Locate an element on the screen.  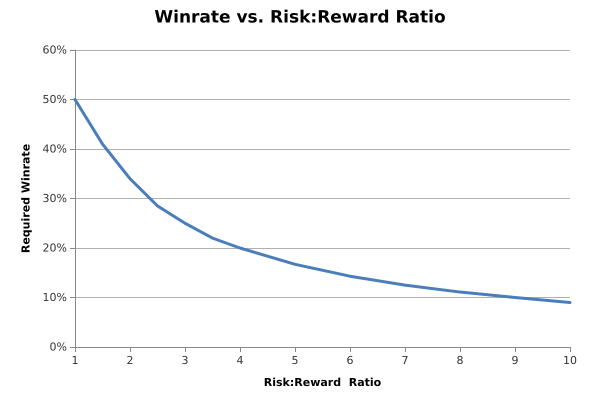
x-tick-label: 6 is located at coordinates (350, 360).